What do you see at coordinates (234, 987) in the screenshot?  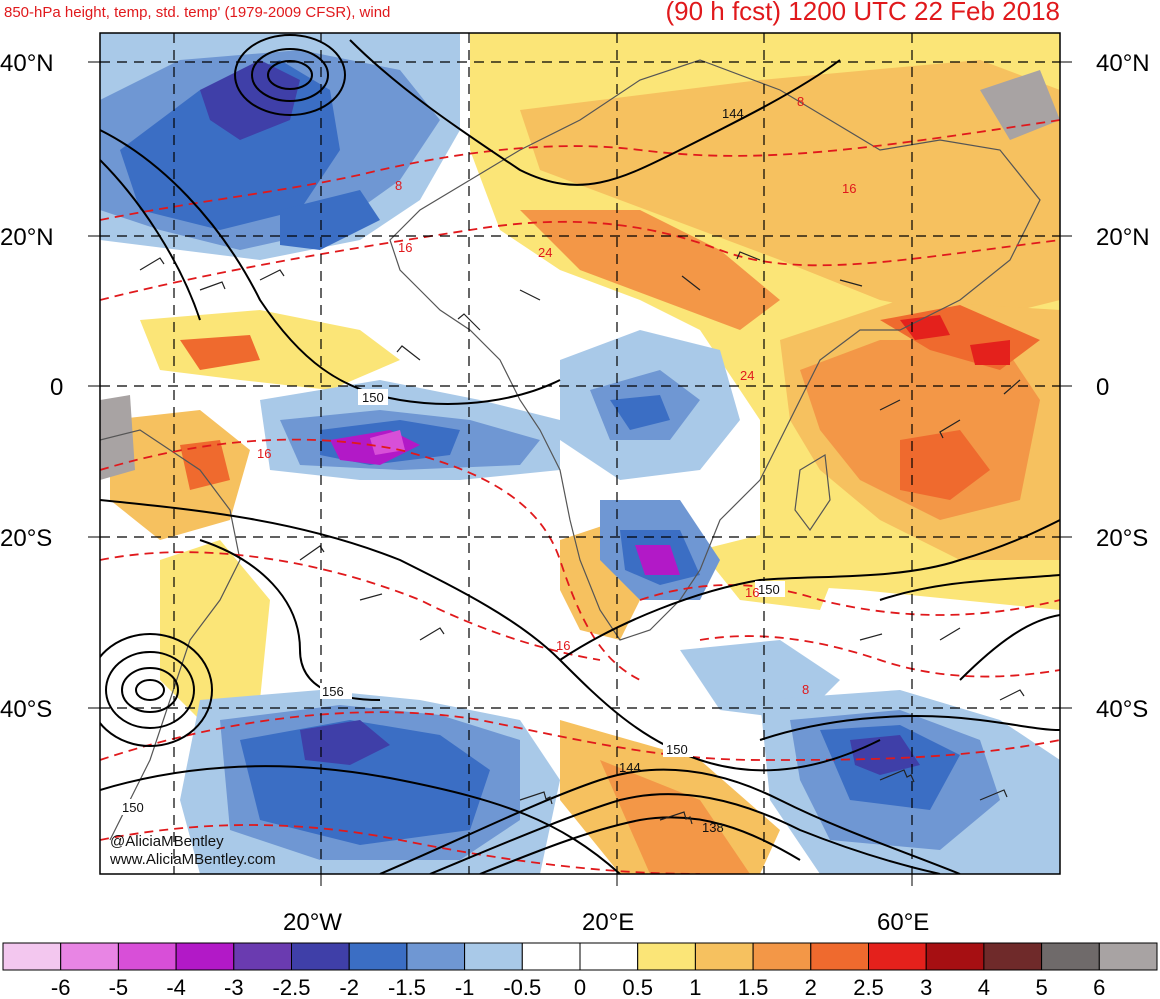 I see `colorbar-tick-label: -3` at bounding box center [234, 987].